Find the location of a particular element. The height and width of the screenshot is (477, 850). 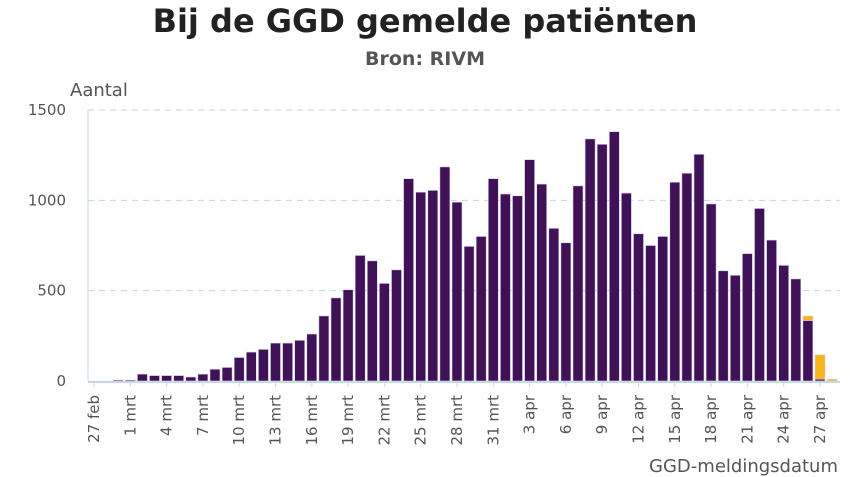

x-tick-label: 7 mrt is located at coordinates (203, 415).